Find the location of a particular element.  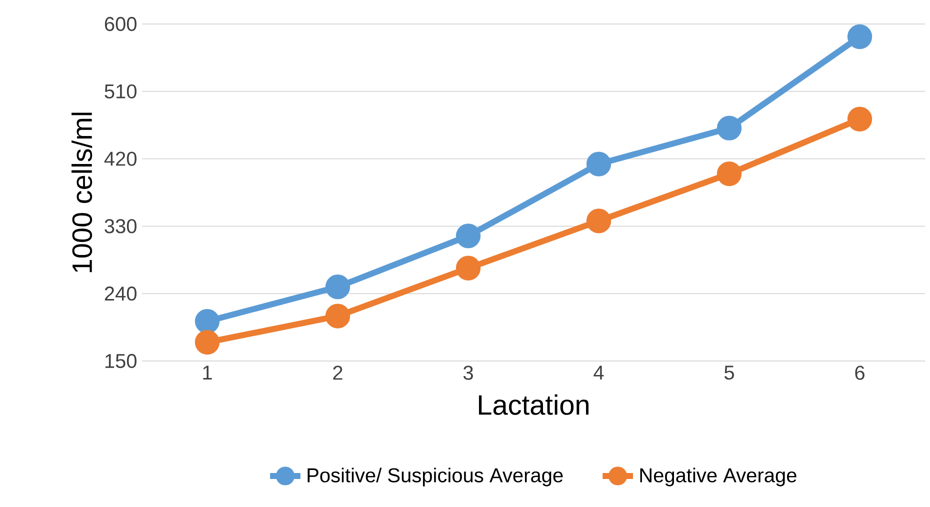

x-tick-label: 6 is located at coordinates (859, 373).